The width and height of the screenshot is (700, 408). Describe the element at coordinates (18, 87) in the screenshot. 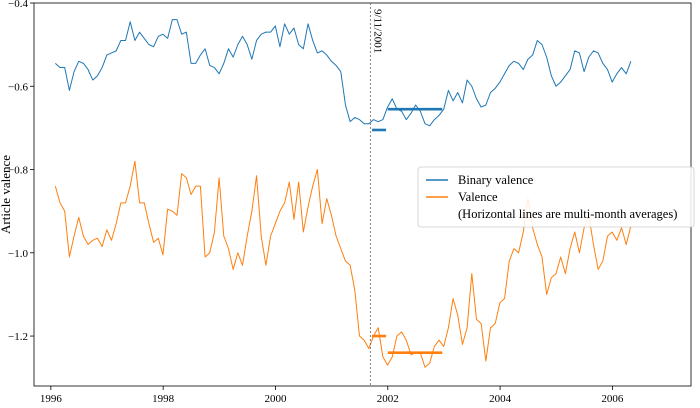

I see `y-tick-label: −0.6` at that location.